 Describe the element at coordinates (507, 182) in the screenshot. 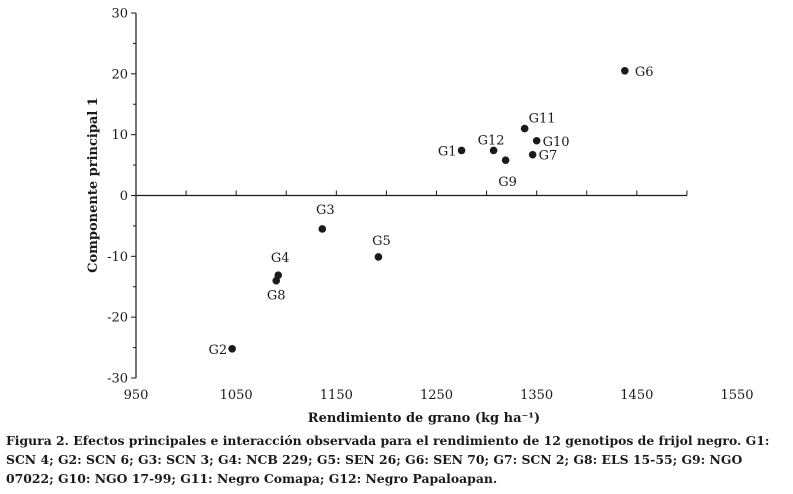

I see `point-label-g9: G9` at that location.